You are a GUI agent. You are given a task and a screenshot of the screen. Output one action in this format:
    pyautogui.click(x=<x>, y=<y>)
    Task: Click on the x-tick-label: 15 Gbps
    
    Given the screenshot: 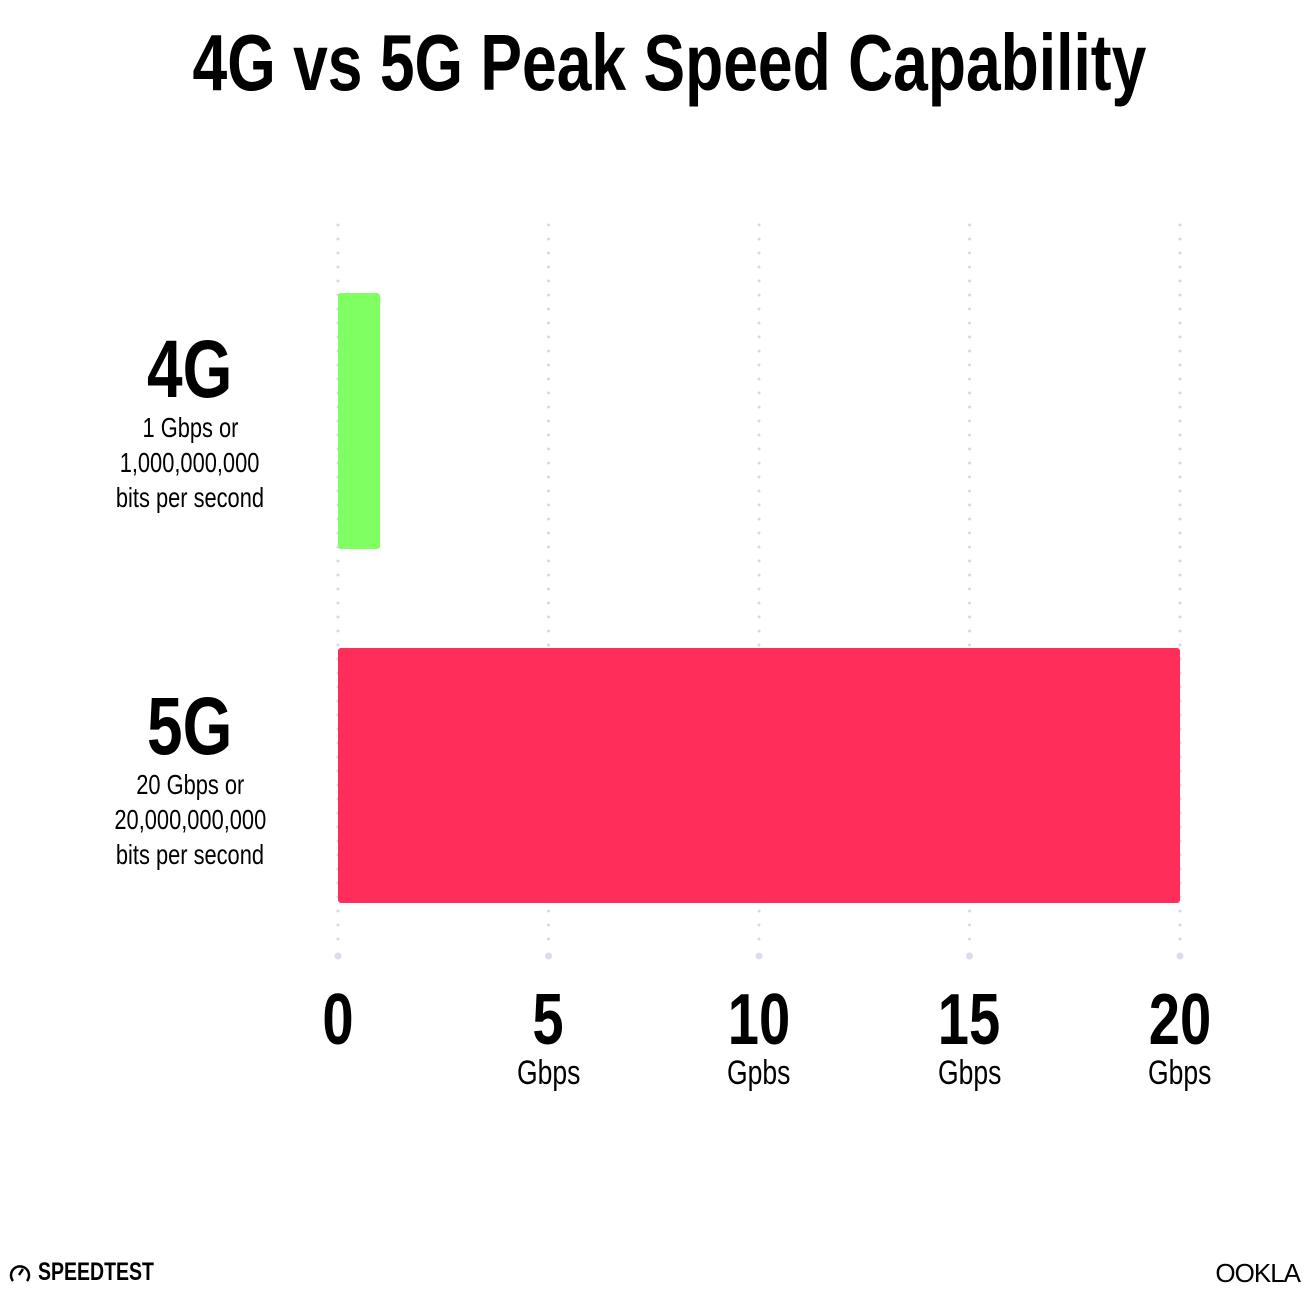 What is the action you would take?
    pyautogui.click(x=970, y=1036)
    